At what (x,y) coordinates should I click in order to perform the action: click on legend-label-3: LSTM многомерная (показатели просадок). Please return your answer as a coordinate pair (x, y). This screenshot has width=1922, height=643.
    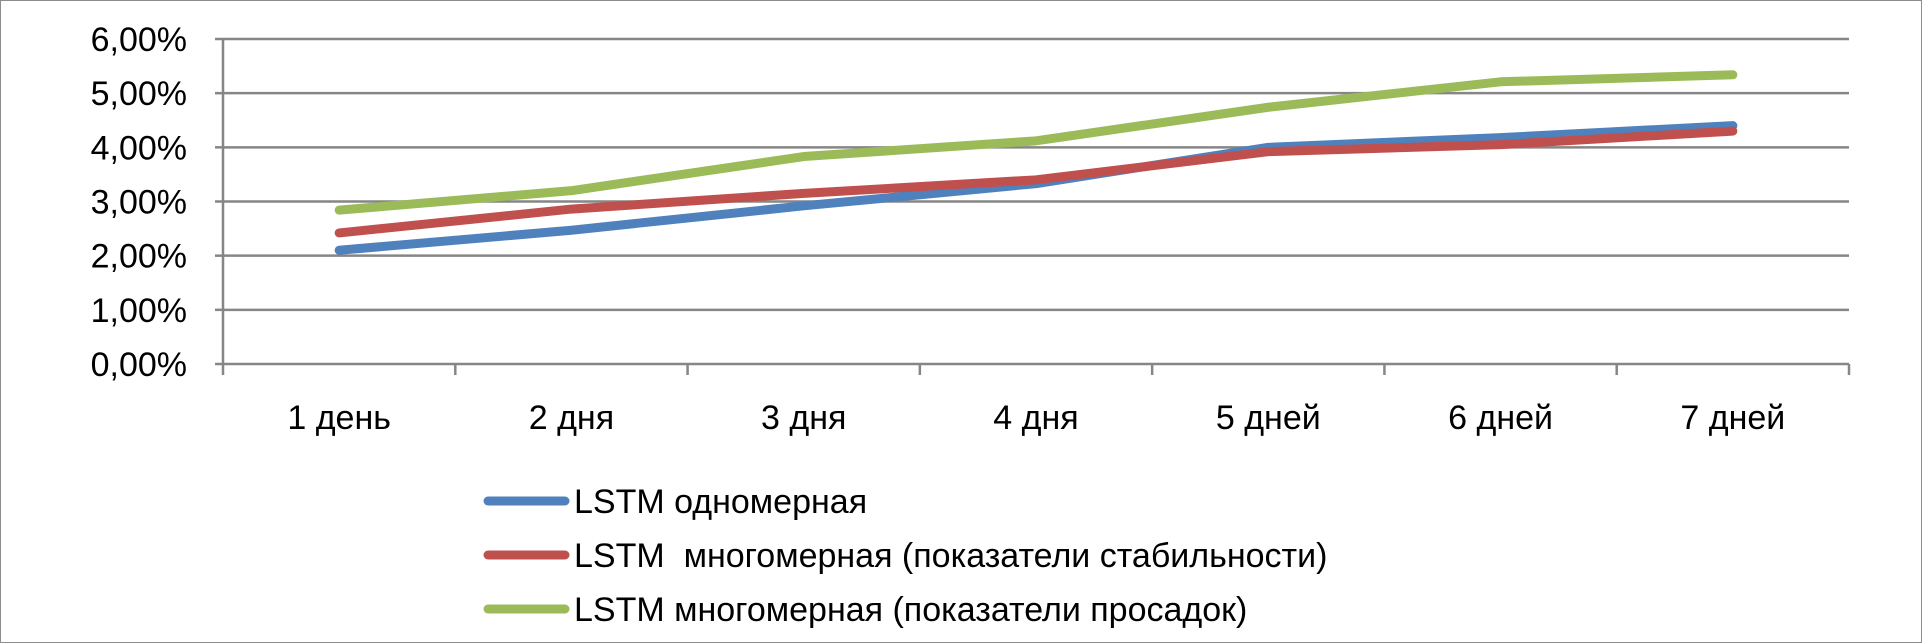
    Looking at the image, I should click on (910, 610).